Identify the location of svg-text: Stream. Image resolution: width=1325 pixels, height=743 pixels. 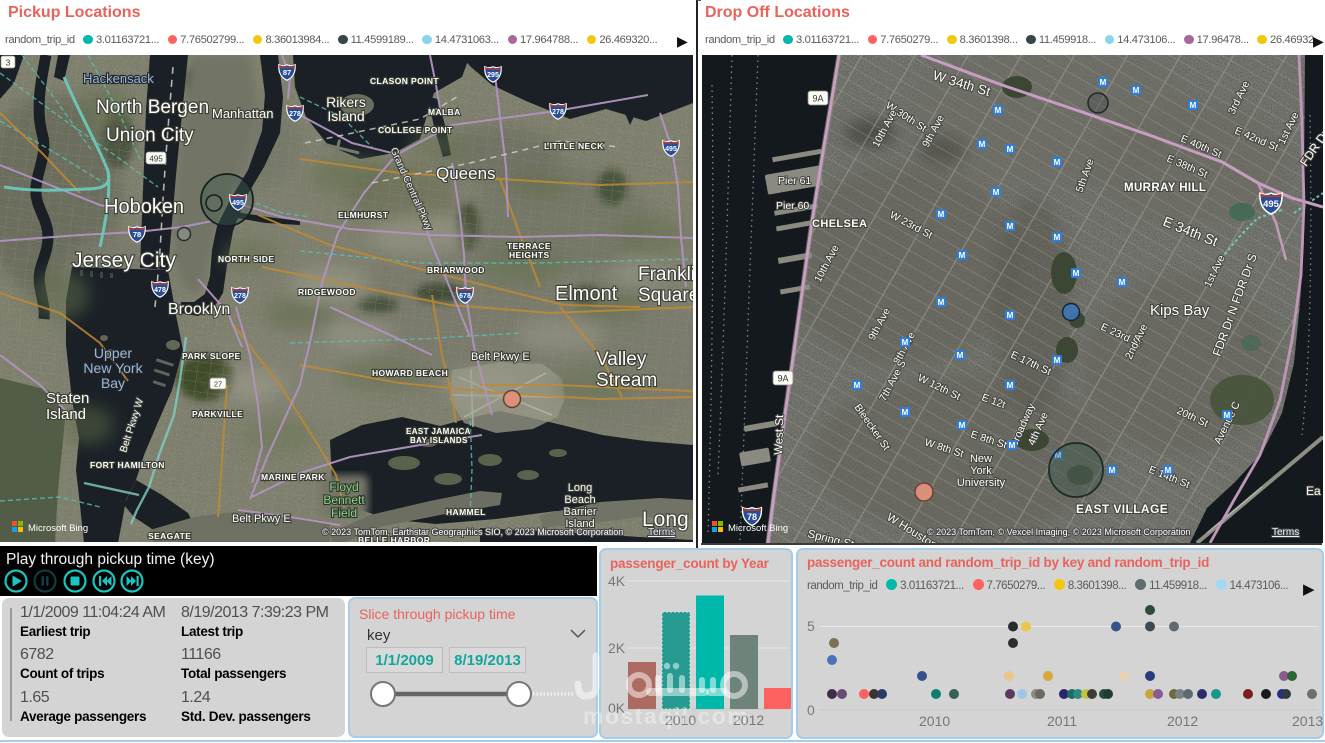
(626, 380).